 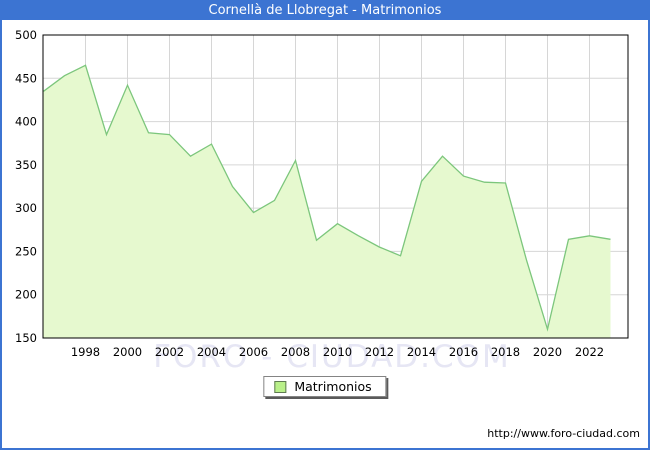 I want to click on footer-url: http://www.foro-ciudad.com, so click(x=563, y=433).